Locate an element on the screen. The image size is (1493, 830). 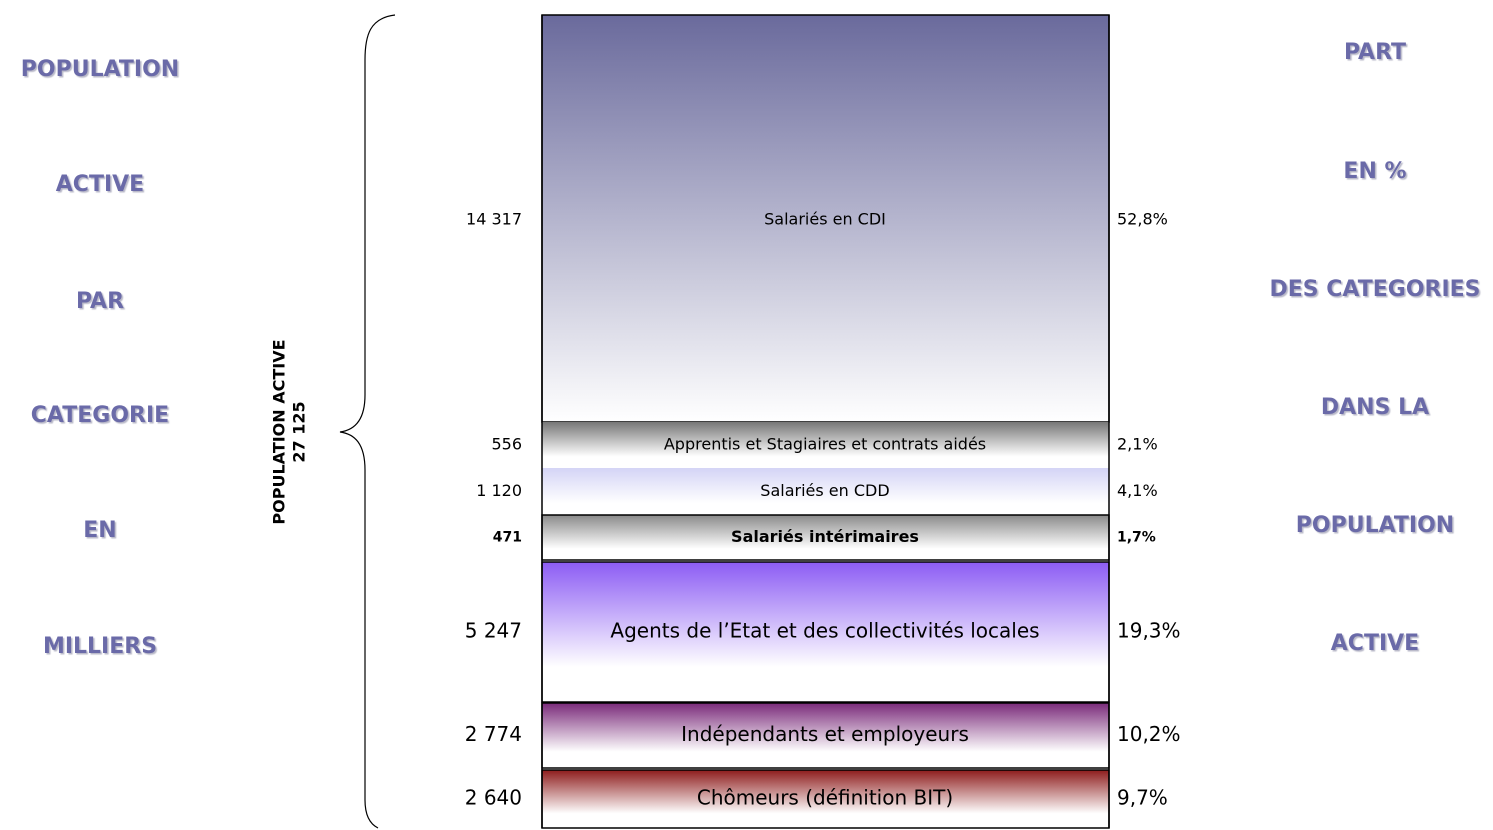
segment-value: 471 is located at coordinates (507, 538).